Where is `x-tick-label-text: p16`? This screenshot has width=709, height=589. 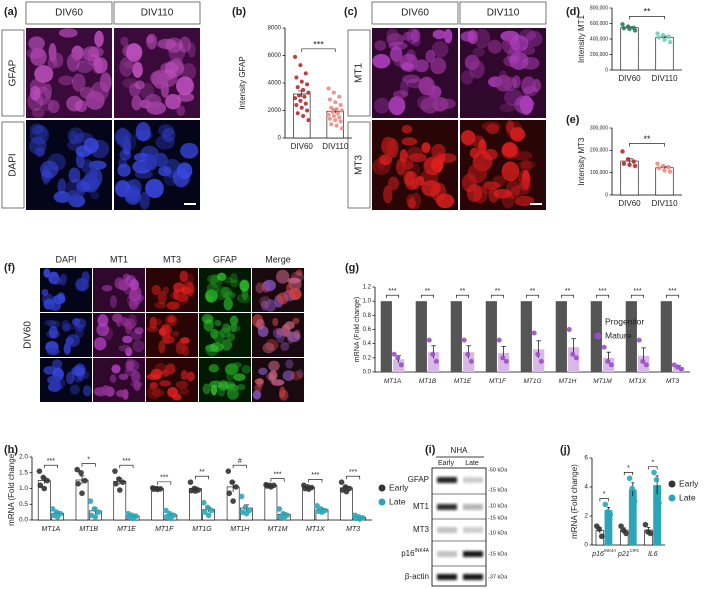
x-tick-label-text: p16 is located at coordinates (597, 554).